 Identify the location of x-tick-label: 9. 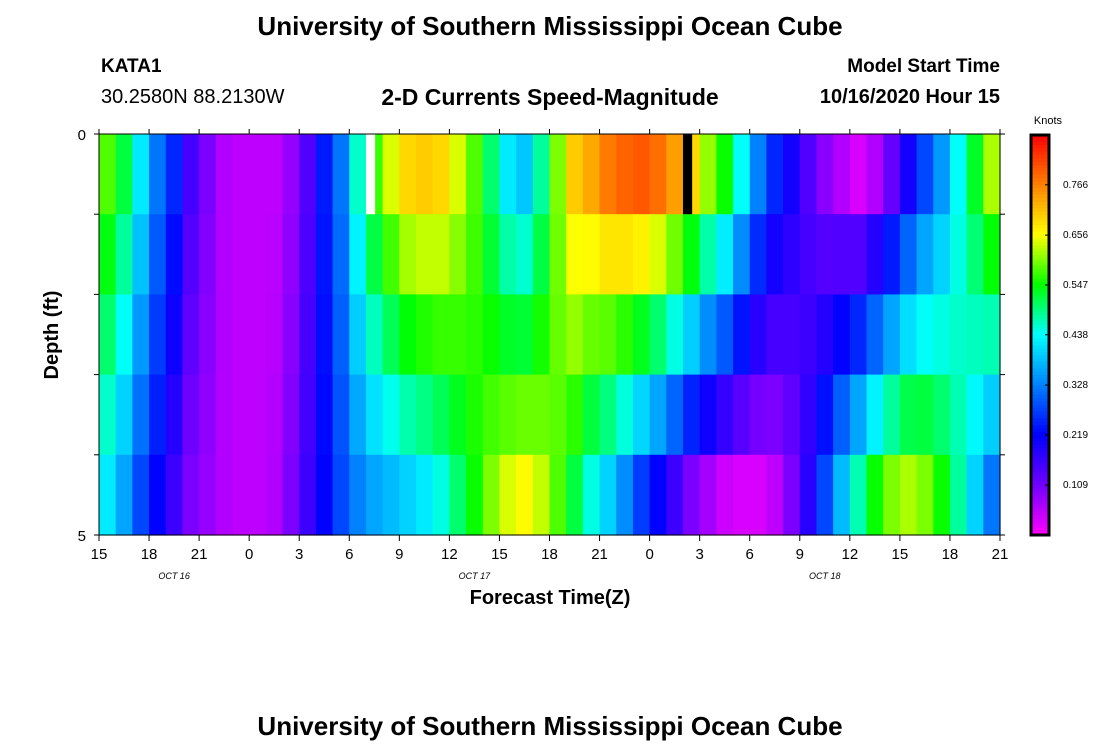
(399, 554).